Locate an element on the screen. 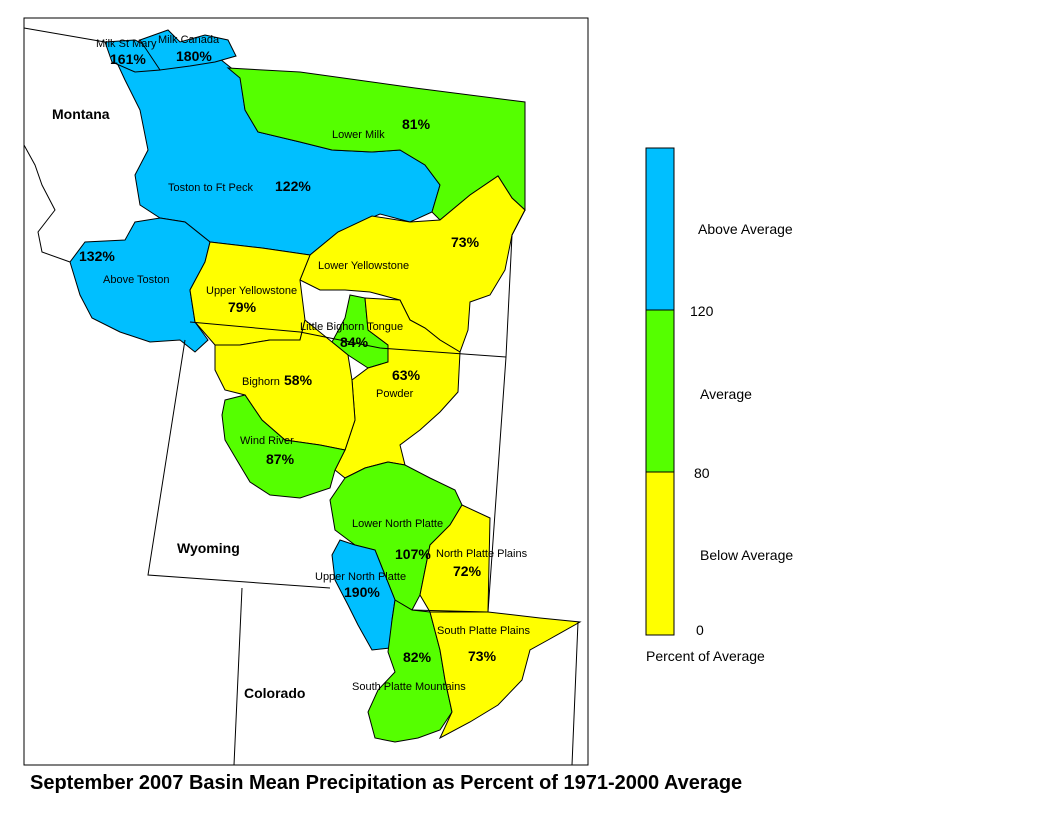 This screenshot has width=1056, height=816. label-upper-yellowstone-pct: 79% is located at coordinates (242, 307).